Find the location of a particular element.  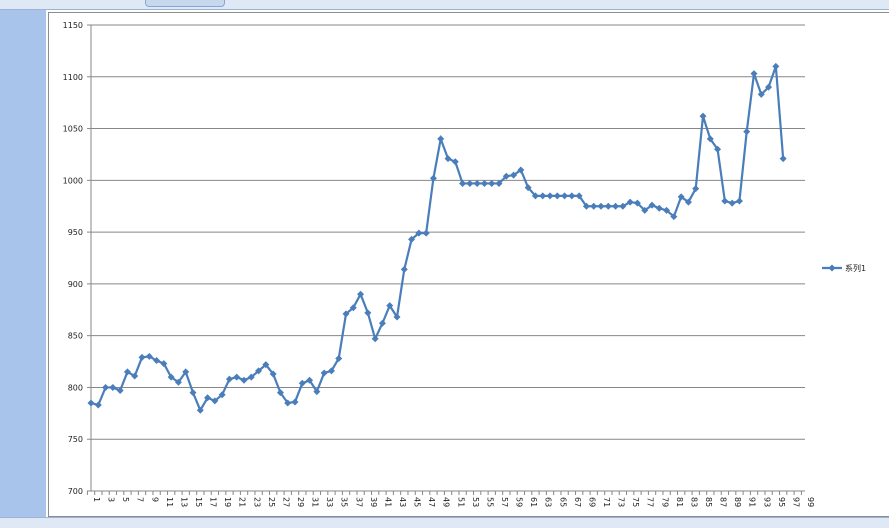

y-tick-label: 850 is located at coordinates (75, 336).